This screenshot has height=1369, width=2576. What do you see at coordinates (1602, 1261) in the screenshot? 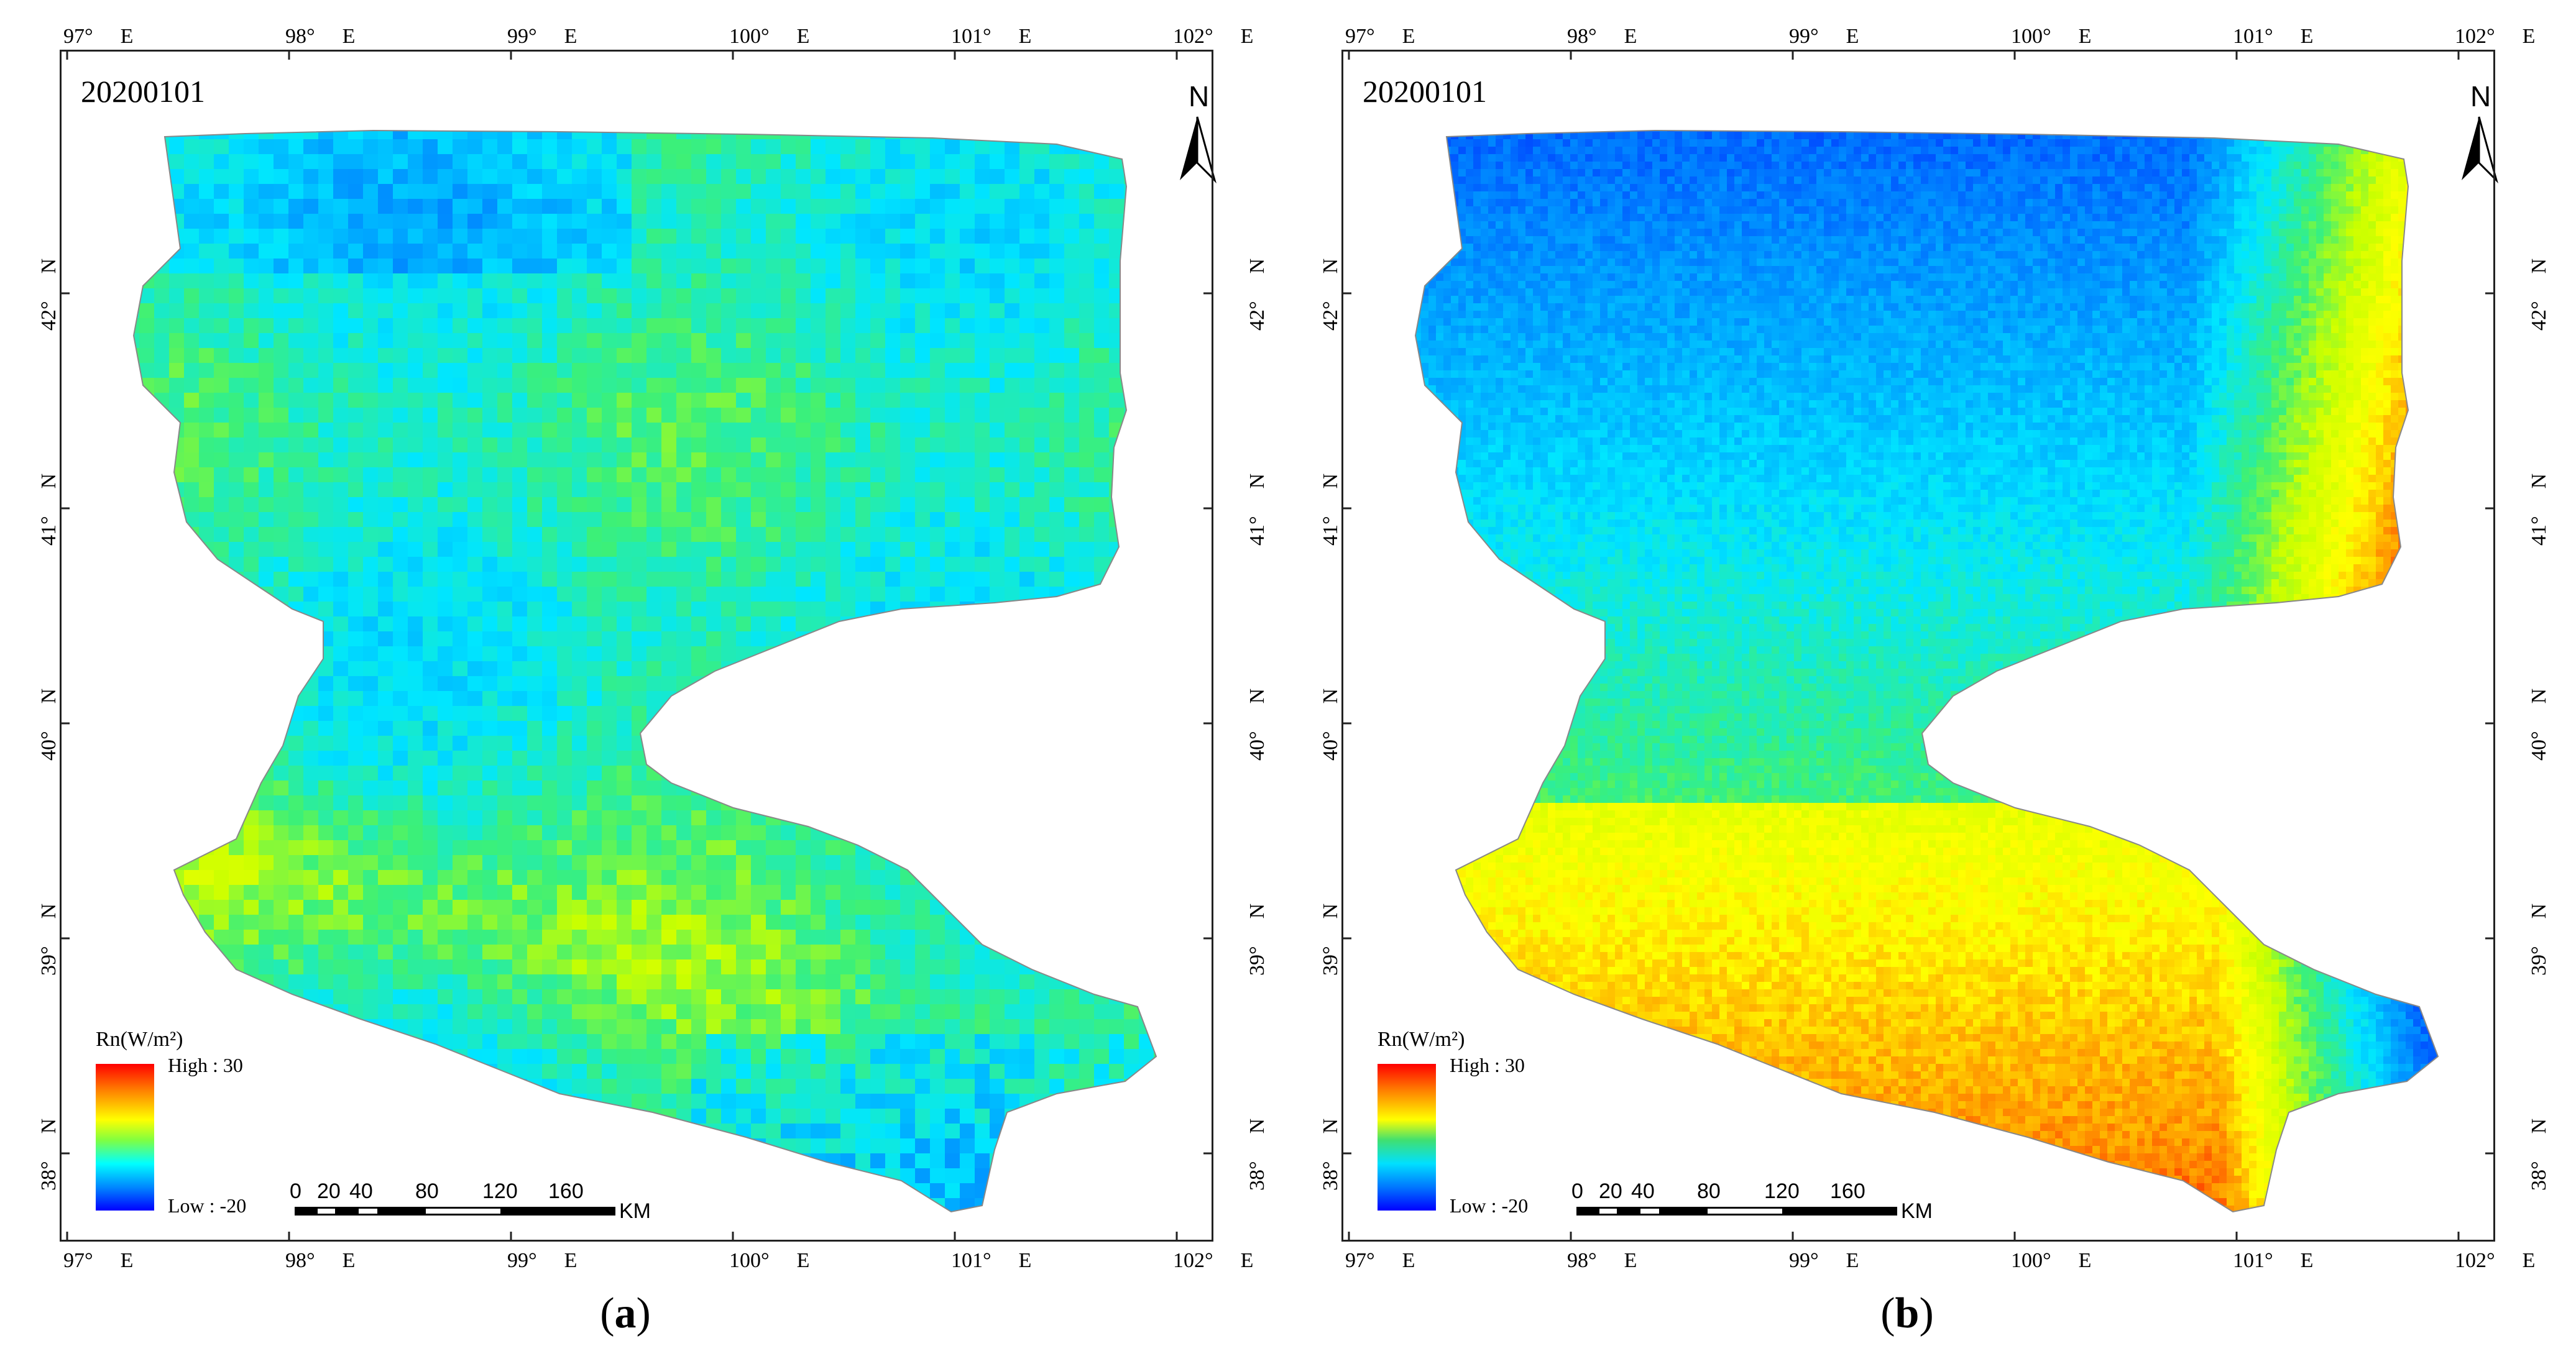
I see `longitude-label: 98° E` at bounding box center [1602, 1261].